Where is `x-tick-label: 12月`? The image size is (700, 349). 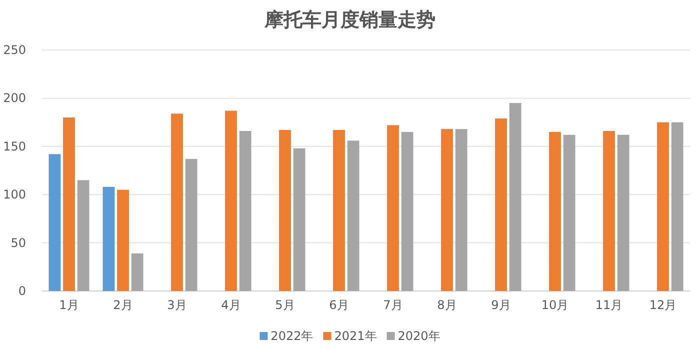 x-tick-label: 12月 is located at coordinates (663, 305).